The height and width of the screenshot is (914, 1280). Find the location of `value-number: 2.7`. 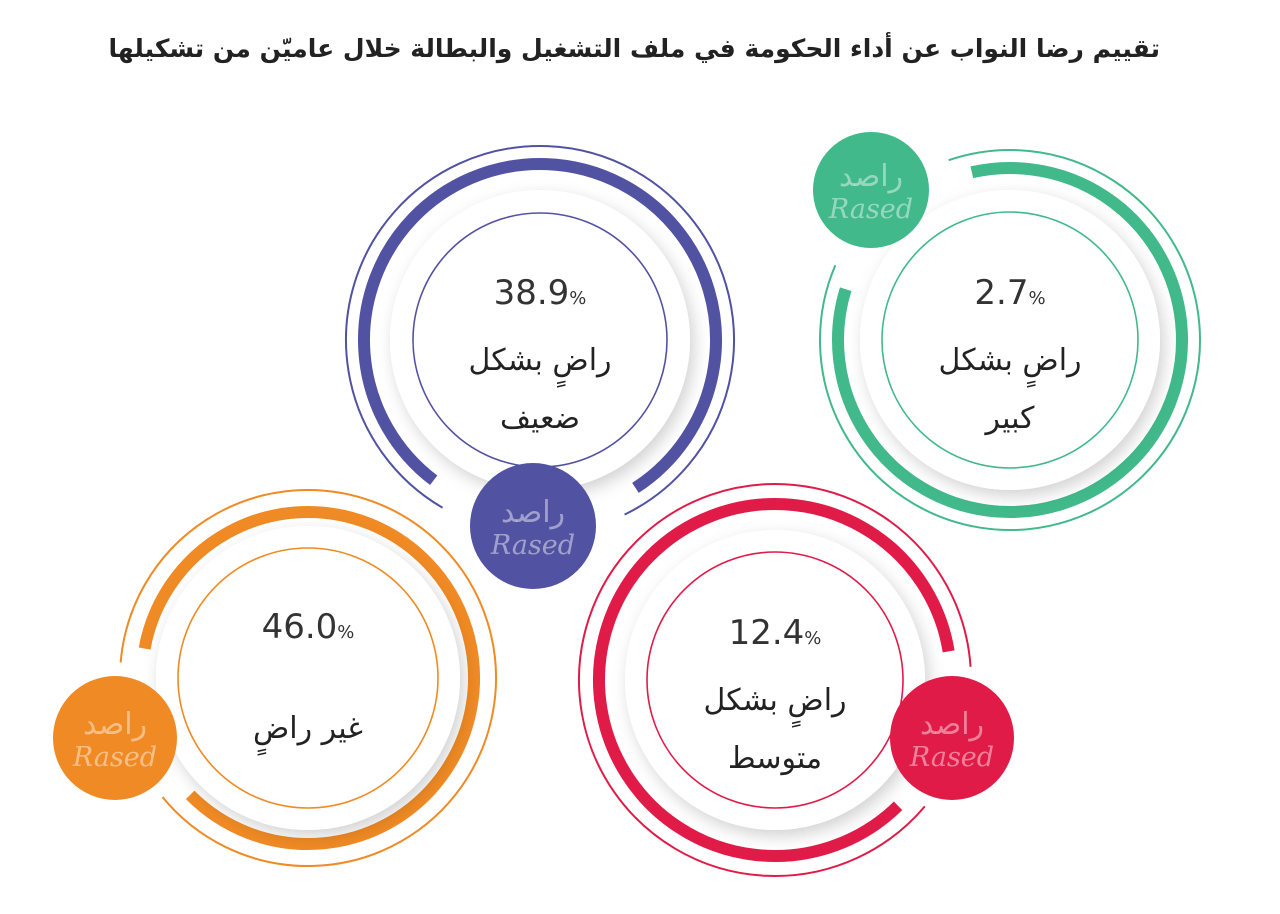

value-number: 2.7 is located at coordinates (1001, 293).